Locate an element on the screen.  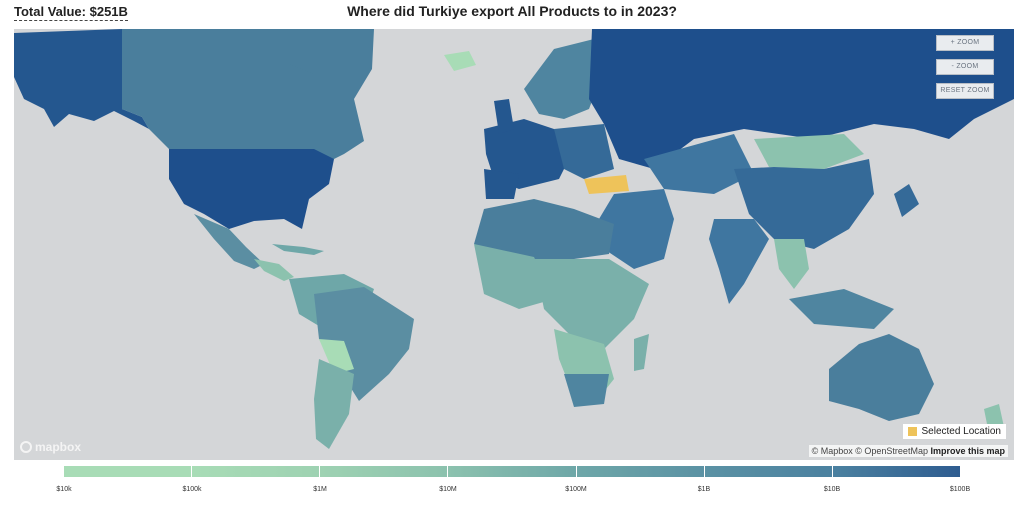
region-west-africa is located at coordinates (514, 276).